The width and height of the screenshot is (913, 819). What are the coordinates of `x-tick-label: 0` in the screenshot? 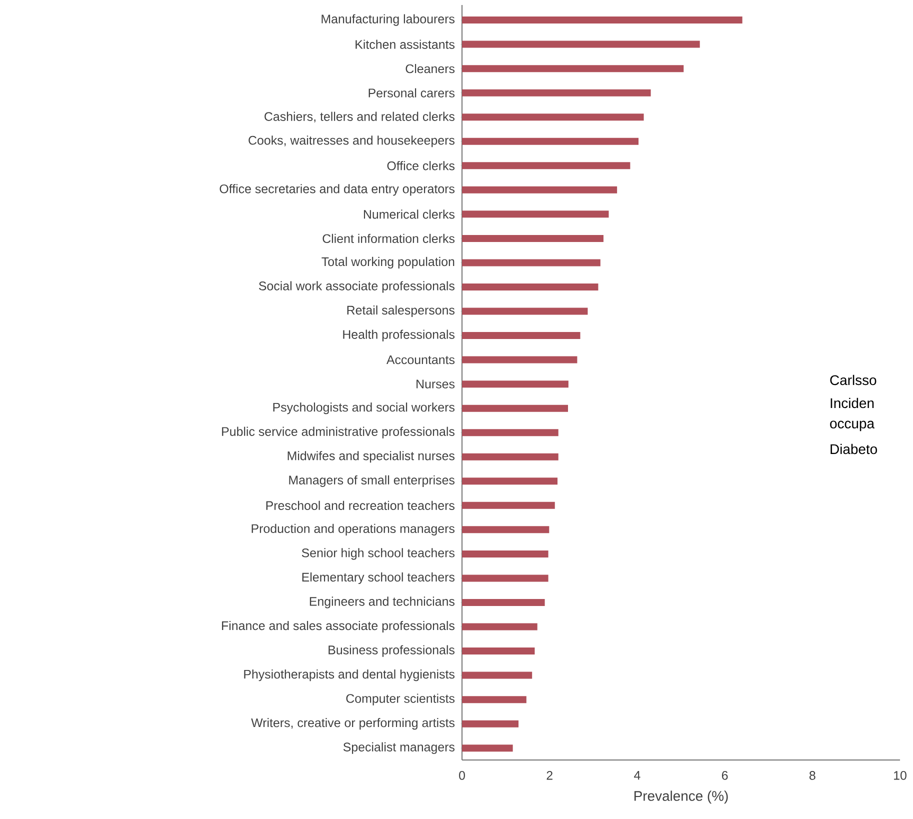 It's located at (462, 775).